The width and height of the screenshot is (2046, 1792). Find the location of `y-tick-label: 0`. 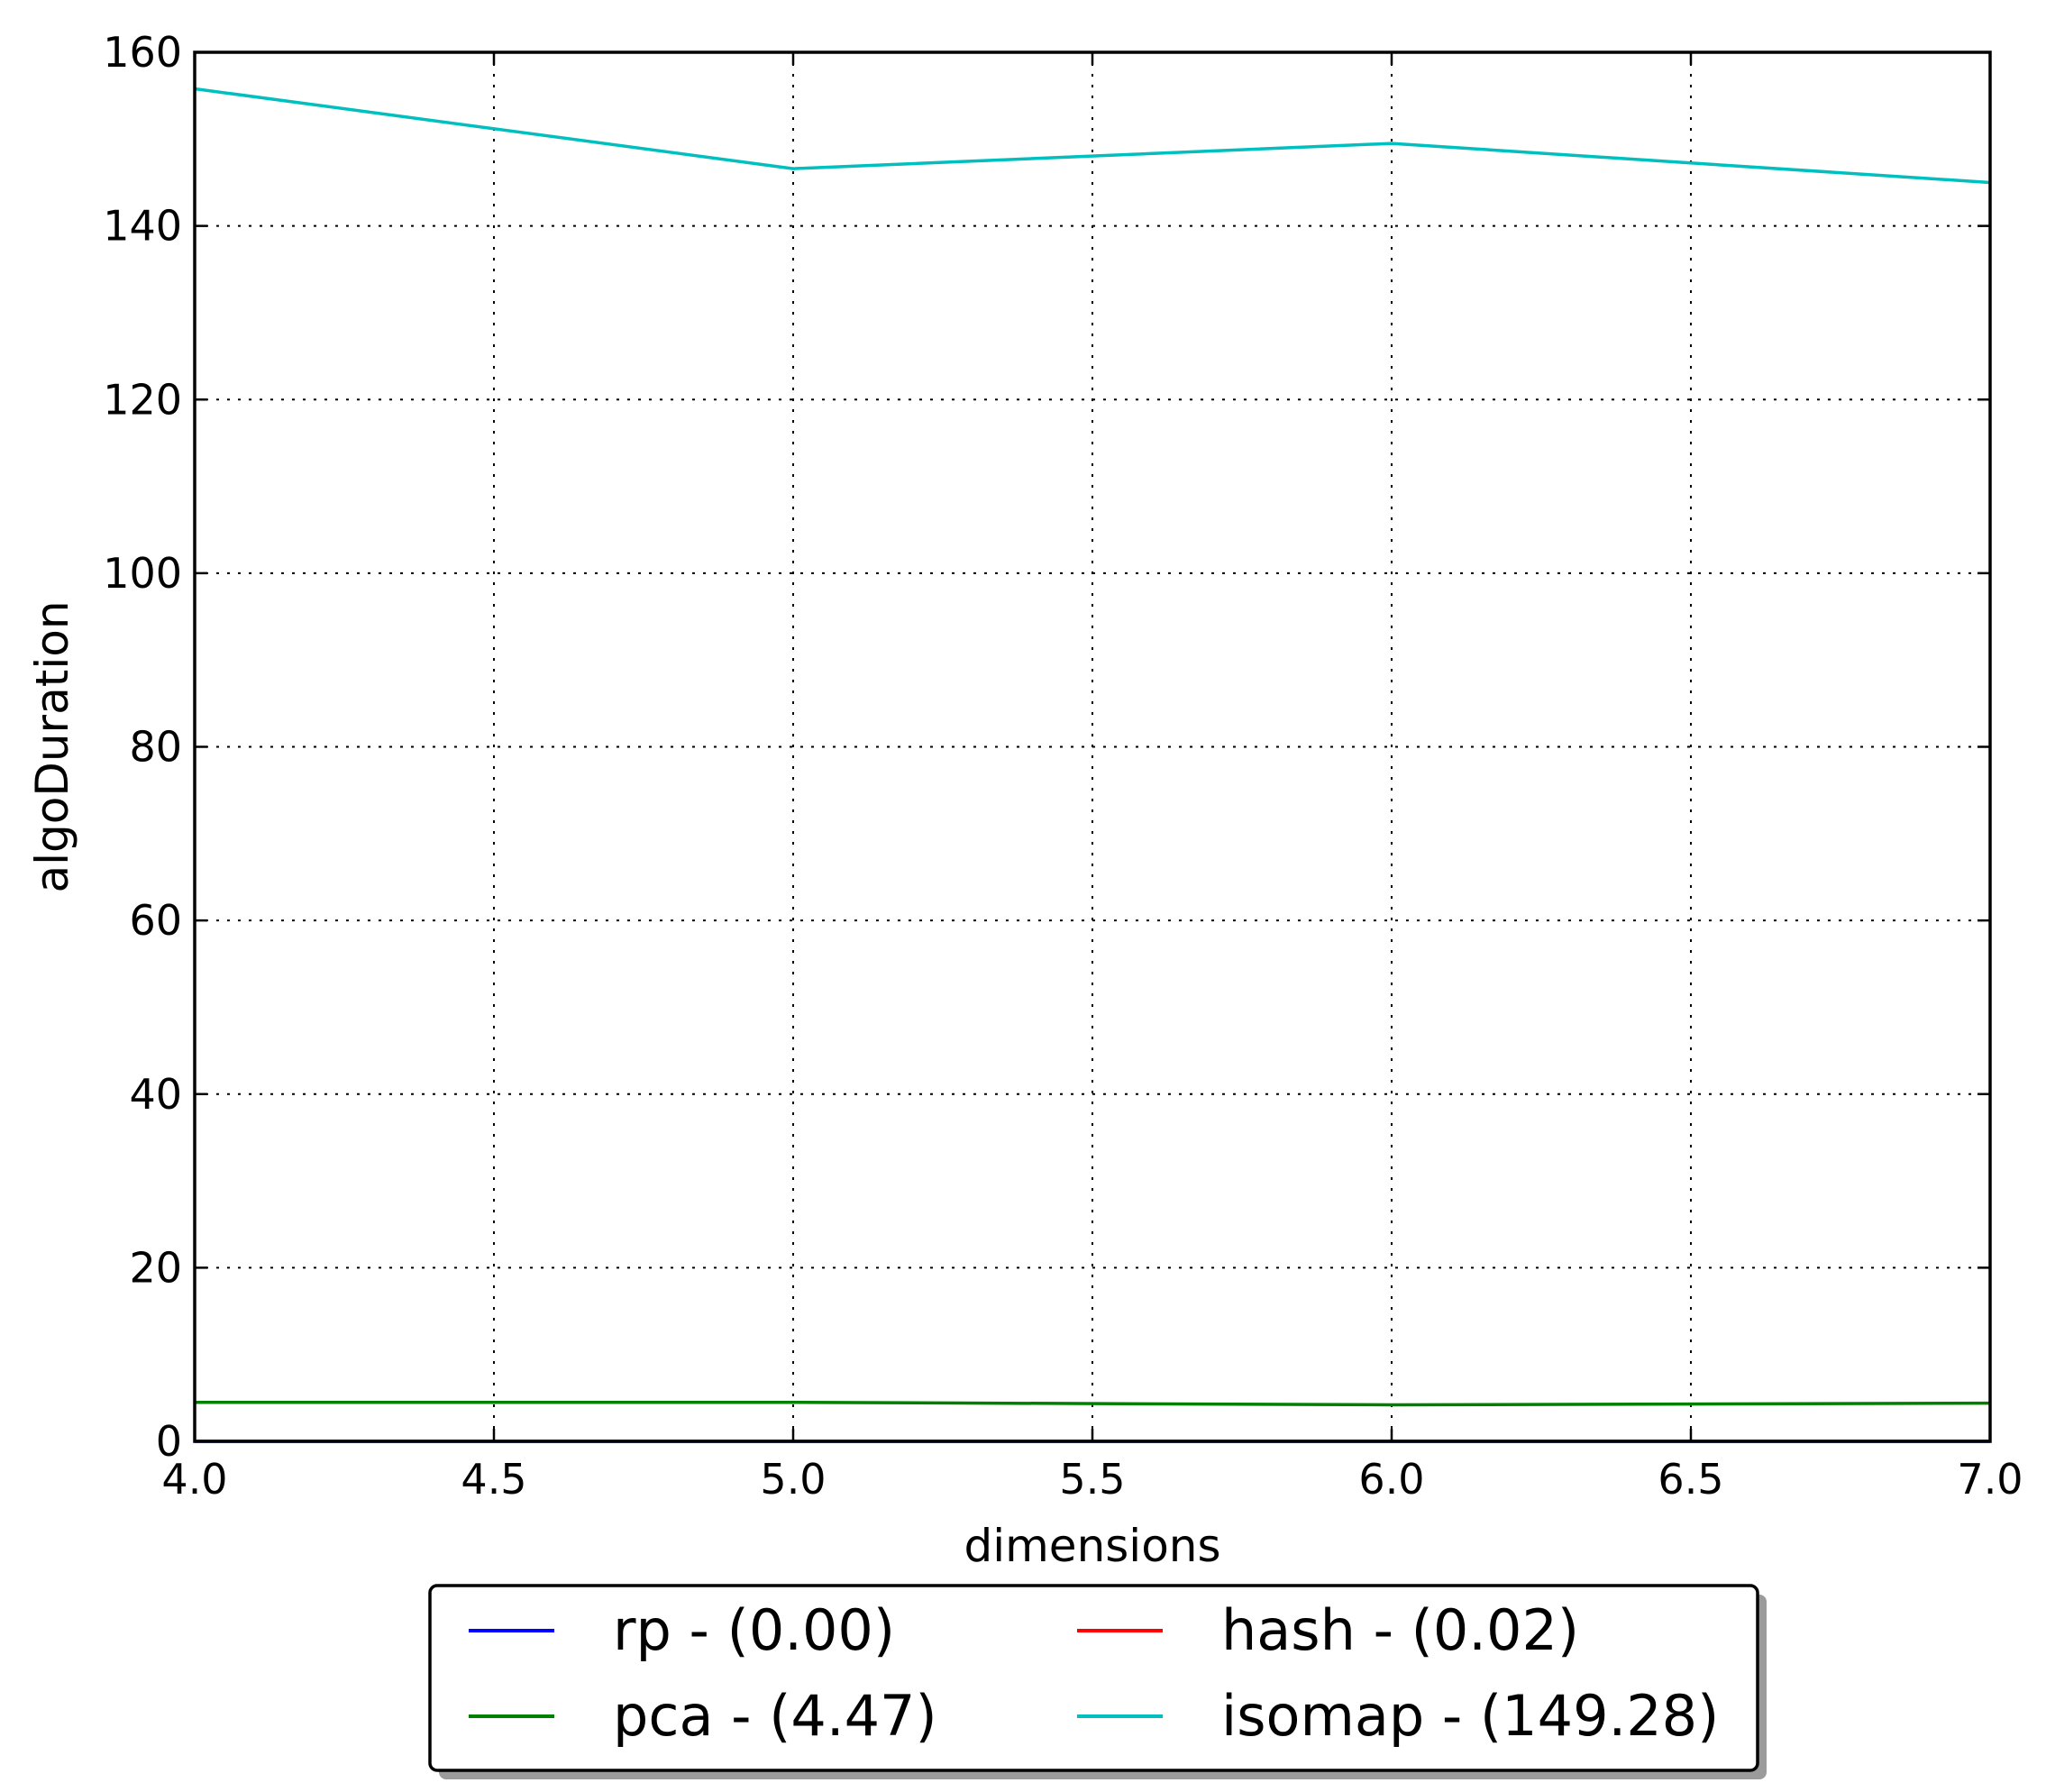

y-tick-label: 0 is located at coordinates (169, 1441).